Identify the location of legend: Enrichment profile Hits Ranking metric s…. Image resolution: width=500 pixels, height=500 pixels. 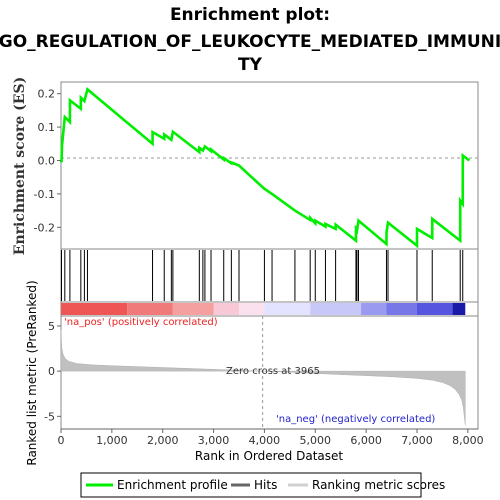
(262, 485).